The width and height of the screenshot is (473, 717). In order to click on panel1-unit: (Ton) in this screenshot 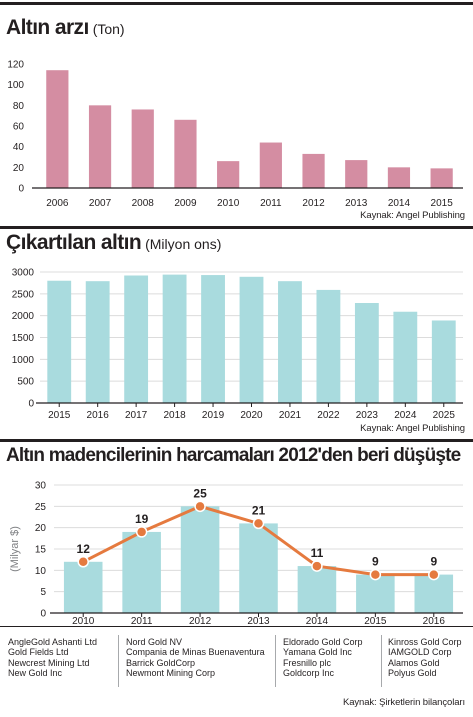, I will do `click(108, 29)`.